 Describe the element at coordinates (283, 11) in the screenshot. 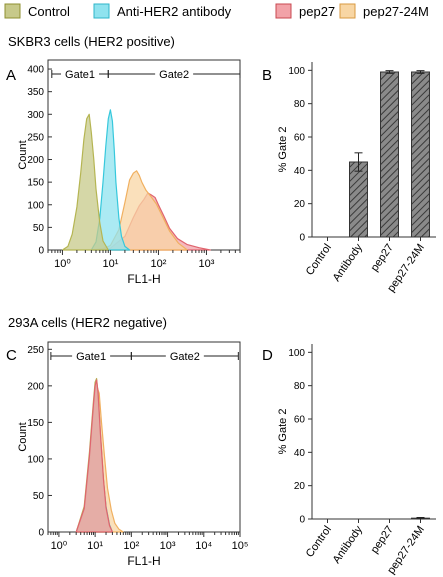

I see `legend-swatch-pep27` at that location.